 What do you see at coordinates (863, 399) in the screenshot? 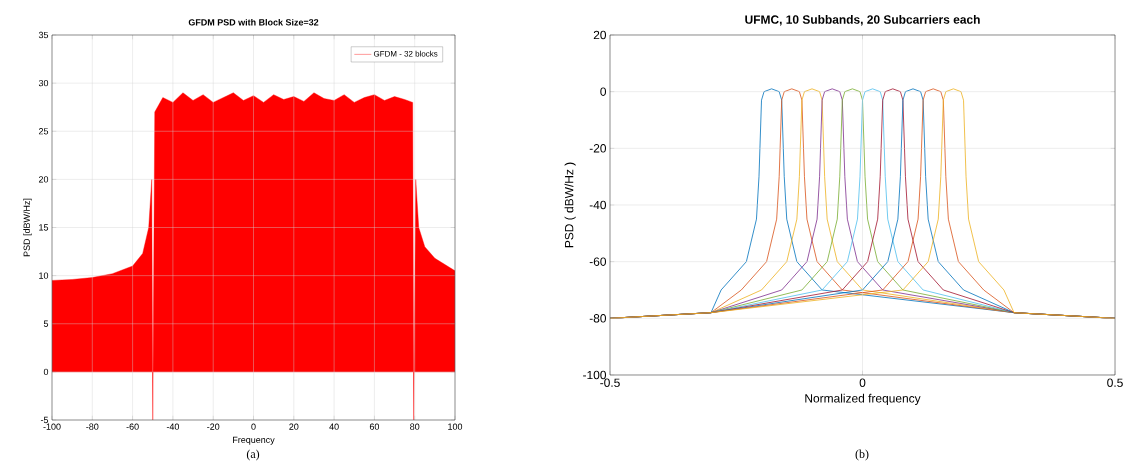
I see `x-axis-title: Normalized frequency` at bounding box center [863, 399].